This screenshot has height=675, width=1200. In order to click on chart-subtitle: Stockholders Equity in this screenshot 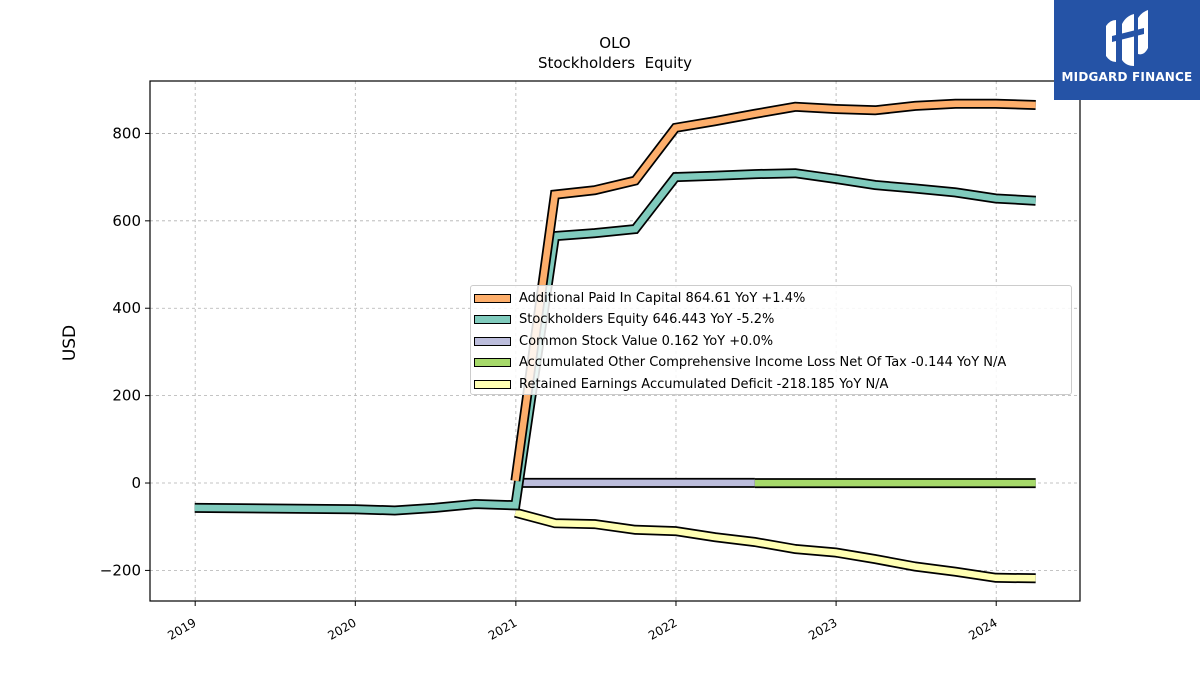, I will do `click(615, 63)`.